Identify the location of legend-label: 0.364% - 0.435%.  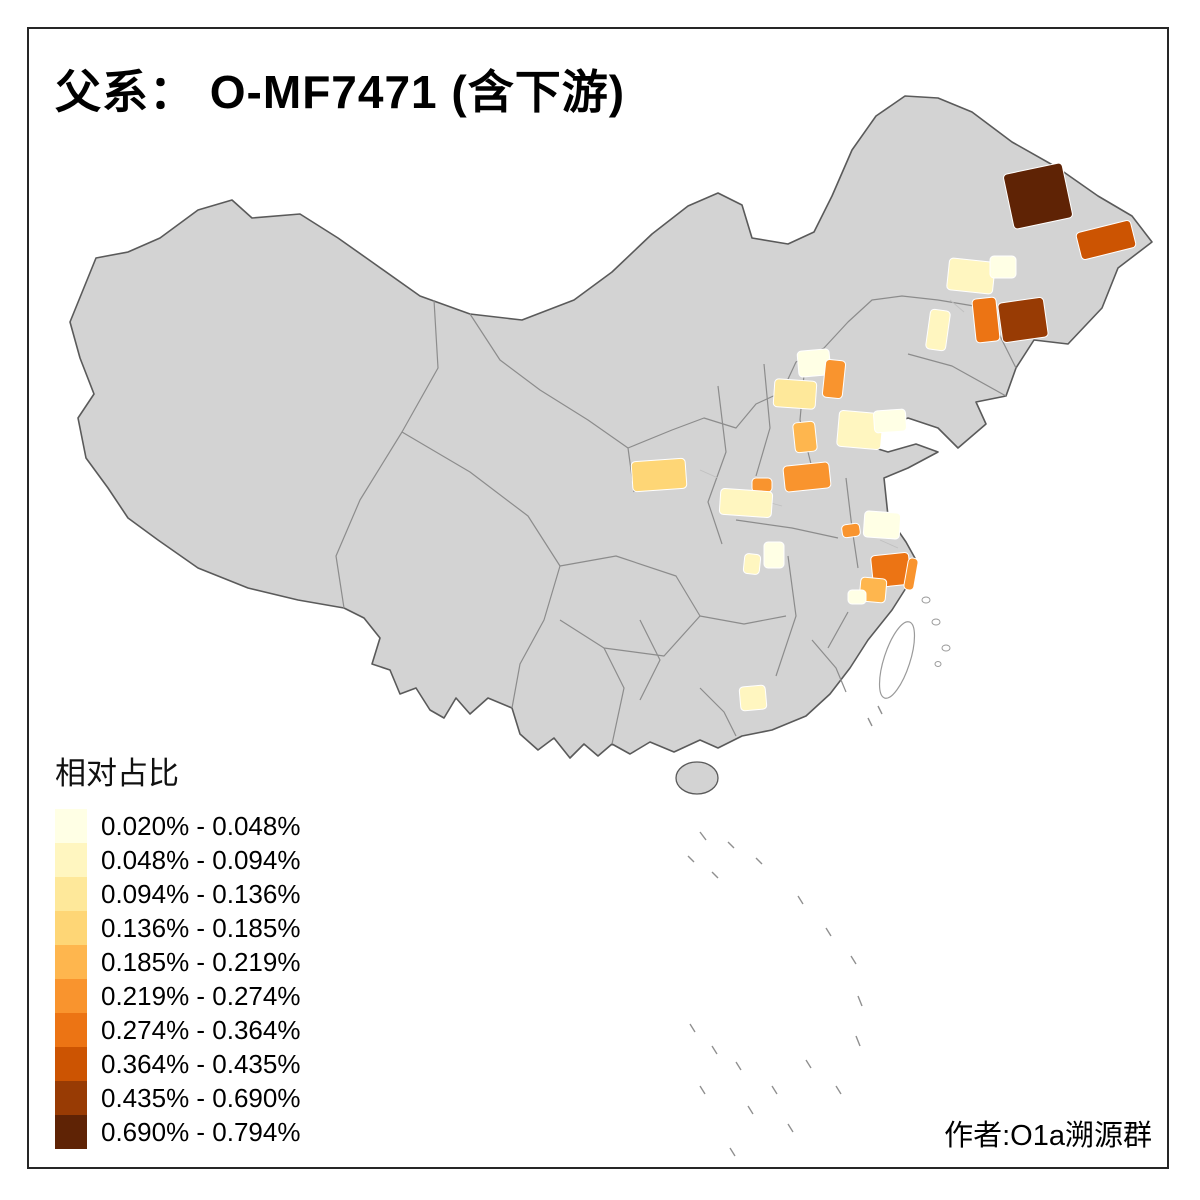
(201, 1063).